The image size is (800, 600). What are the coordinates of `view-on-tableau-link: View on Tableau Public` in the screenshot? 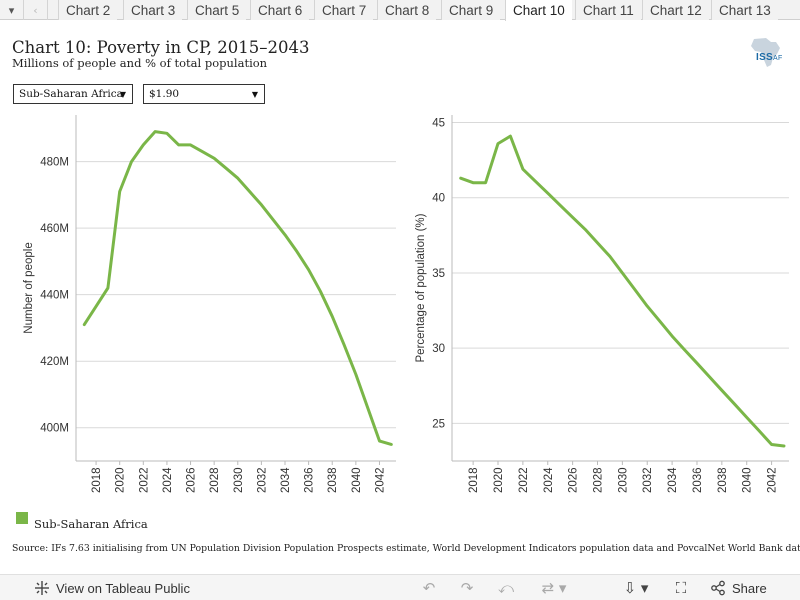 It's located at (112, 587).